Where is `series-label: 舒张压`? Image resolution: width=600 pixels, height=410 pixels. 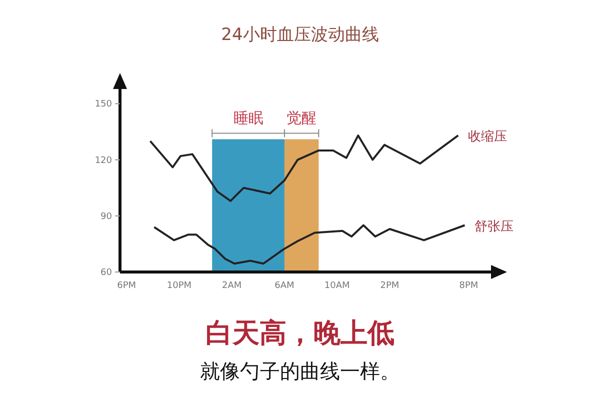 series-label: 舒张压 is located at coordinates (494, 226).